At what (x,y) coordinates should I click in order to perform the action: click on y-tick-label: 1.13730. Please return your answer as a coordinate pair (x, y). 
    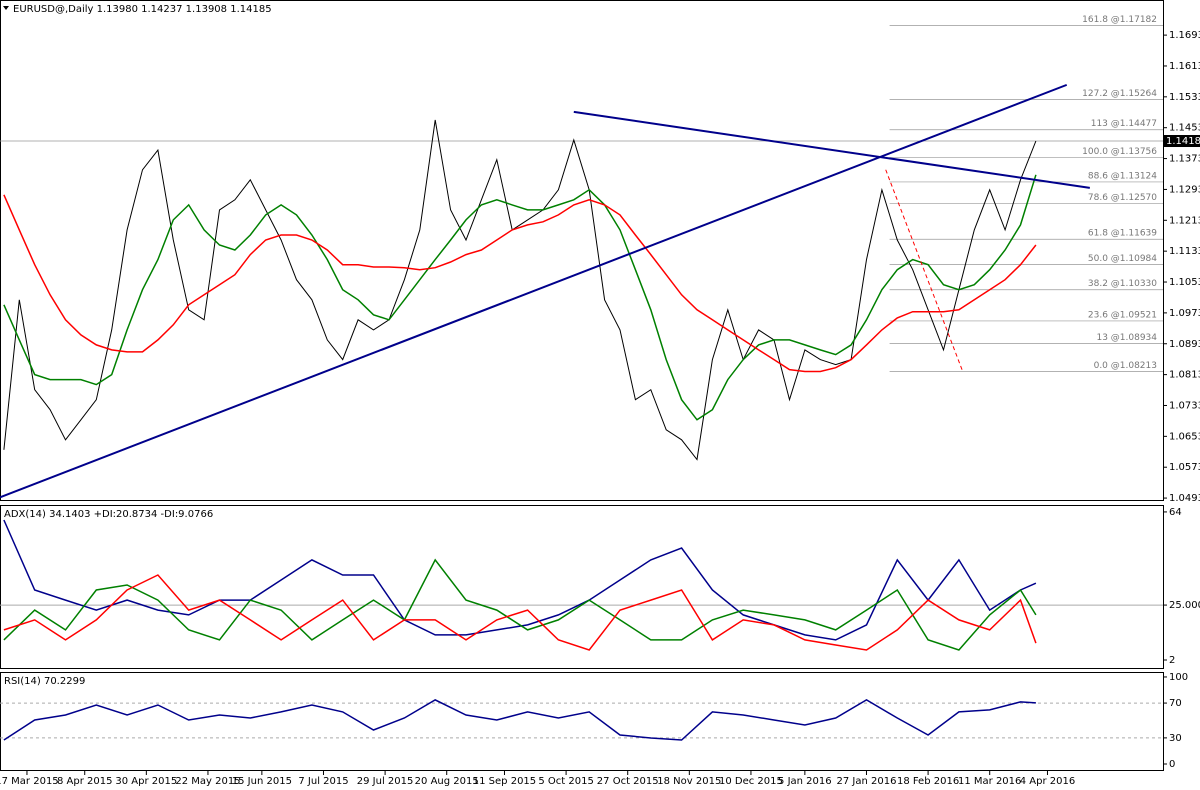
    Looking at the image, I should click on (1184, 159).